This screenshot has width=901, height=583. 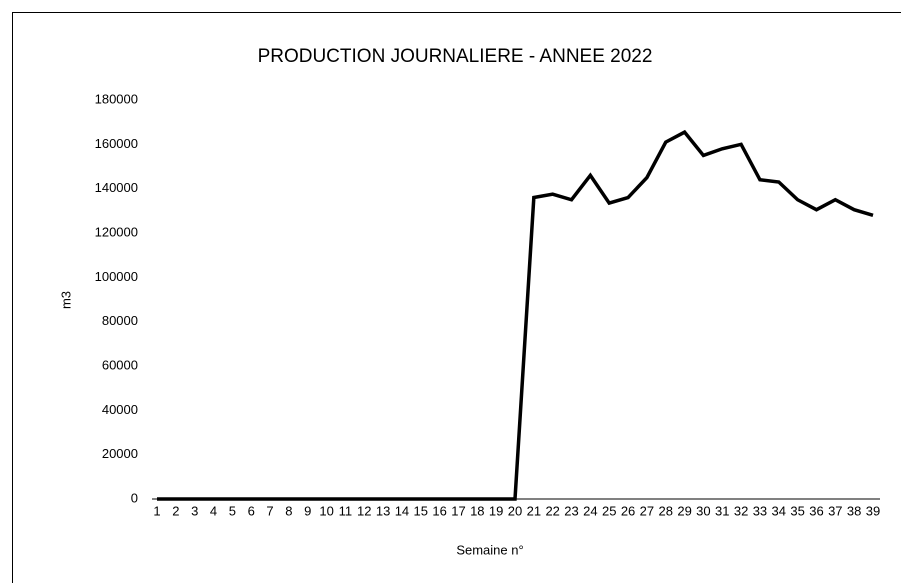 I want to click on x-tick-label: 30, so click(x=703, y=510).